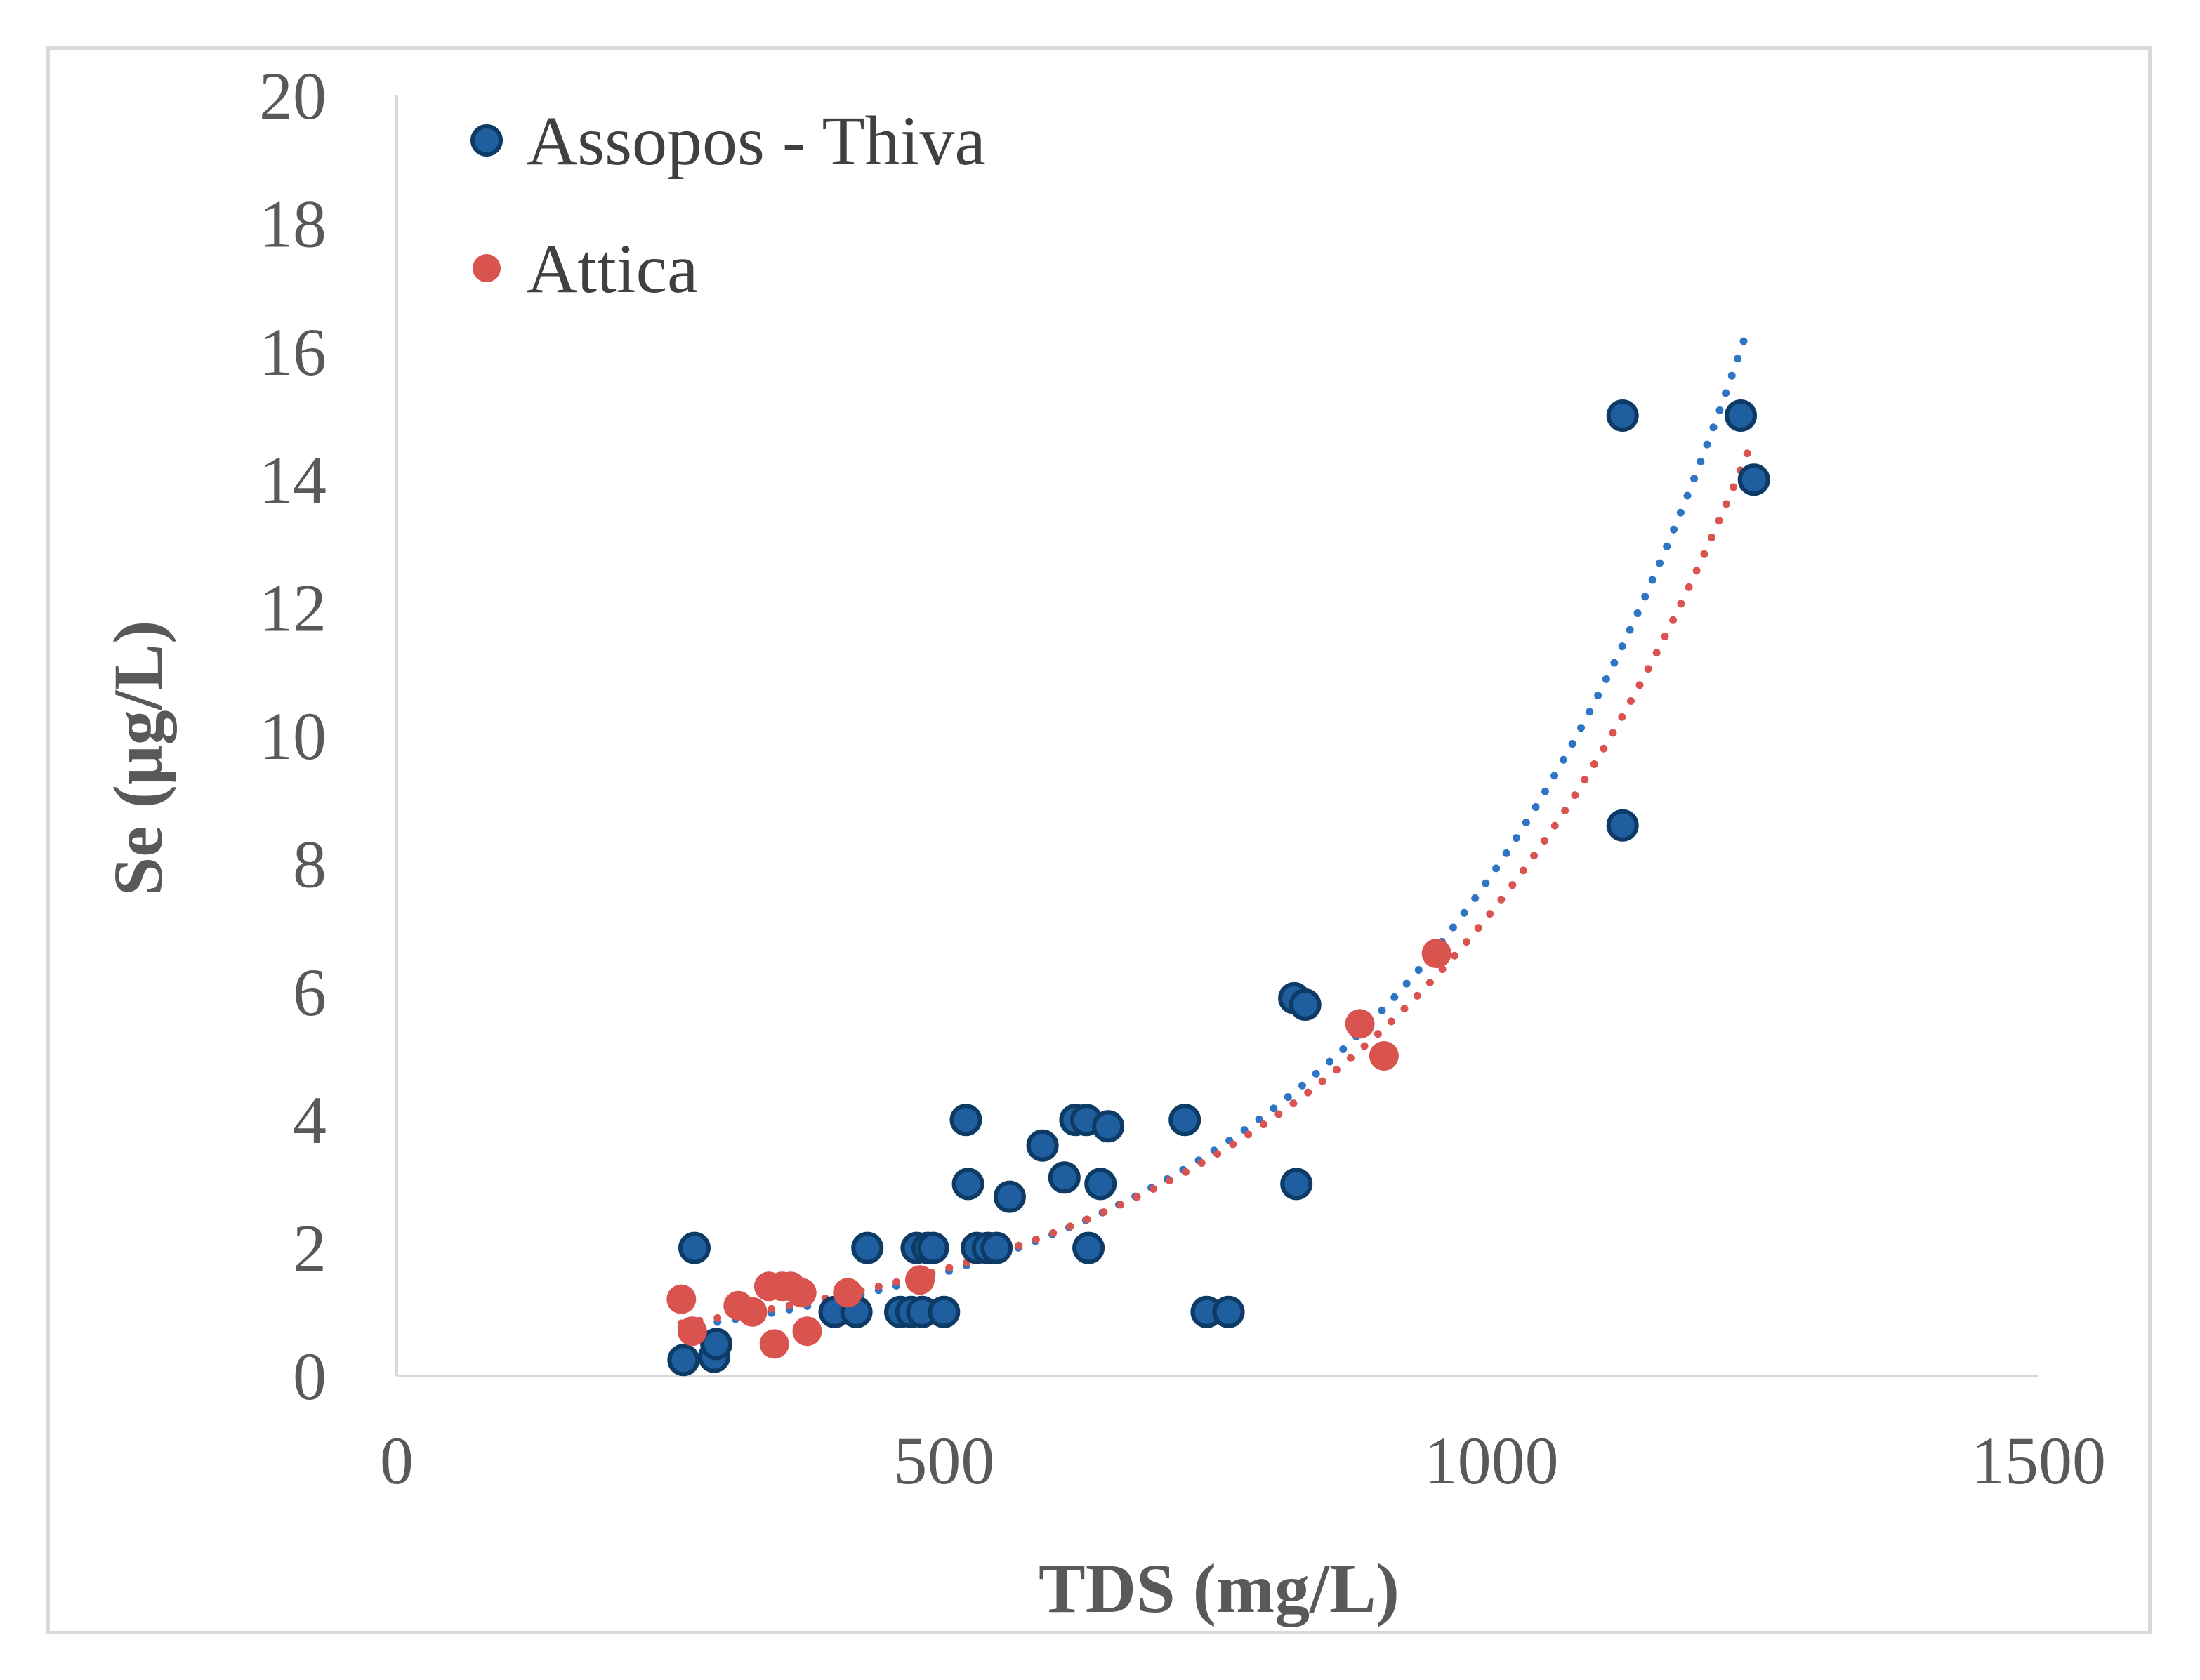  Describe the element at coordinates (310, 863) in the screenshot. I see `y-tick-label: 8` at that location.